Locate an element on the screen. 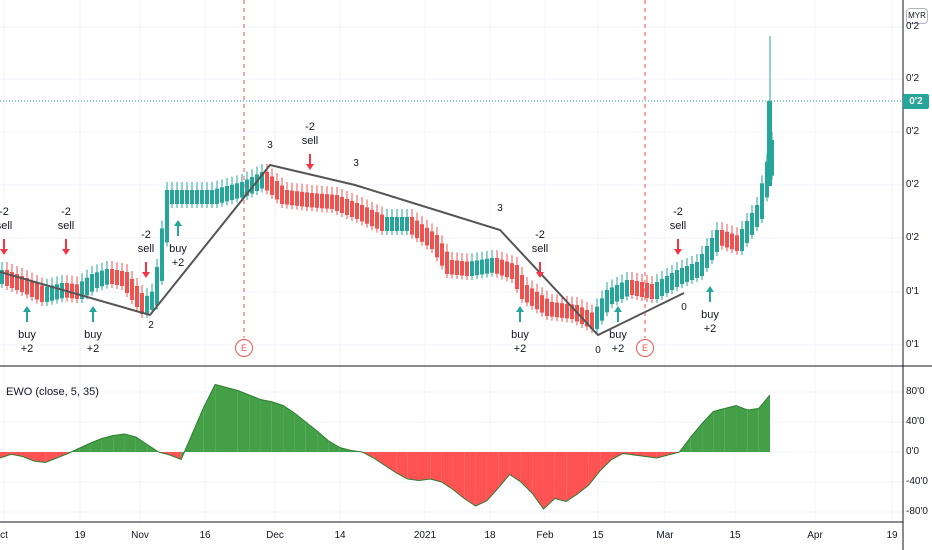  indicator-label: EWO (close, 5, 35) is located at coordinates (52, 392).